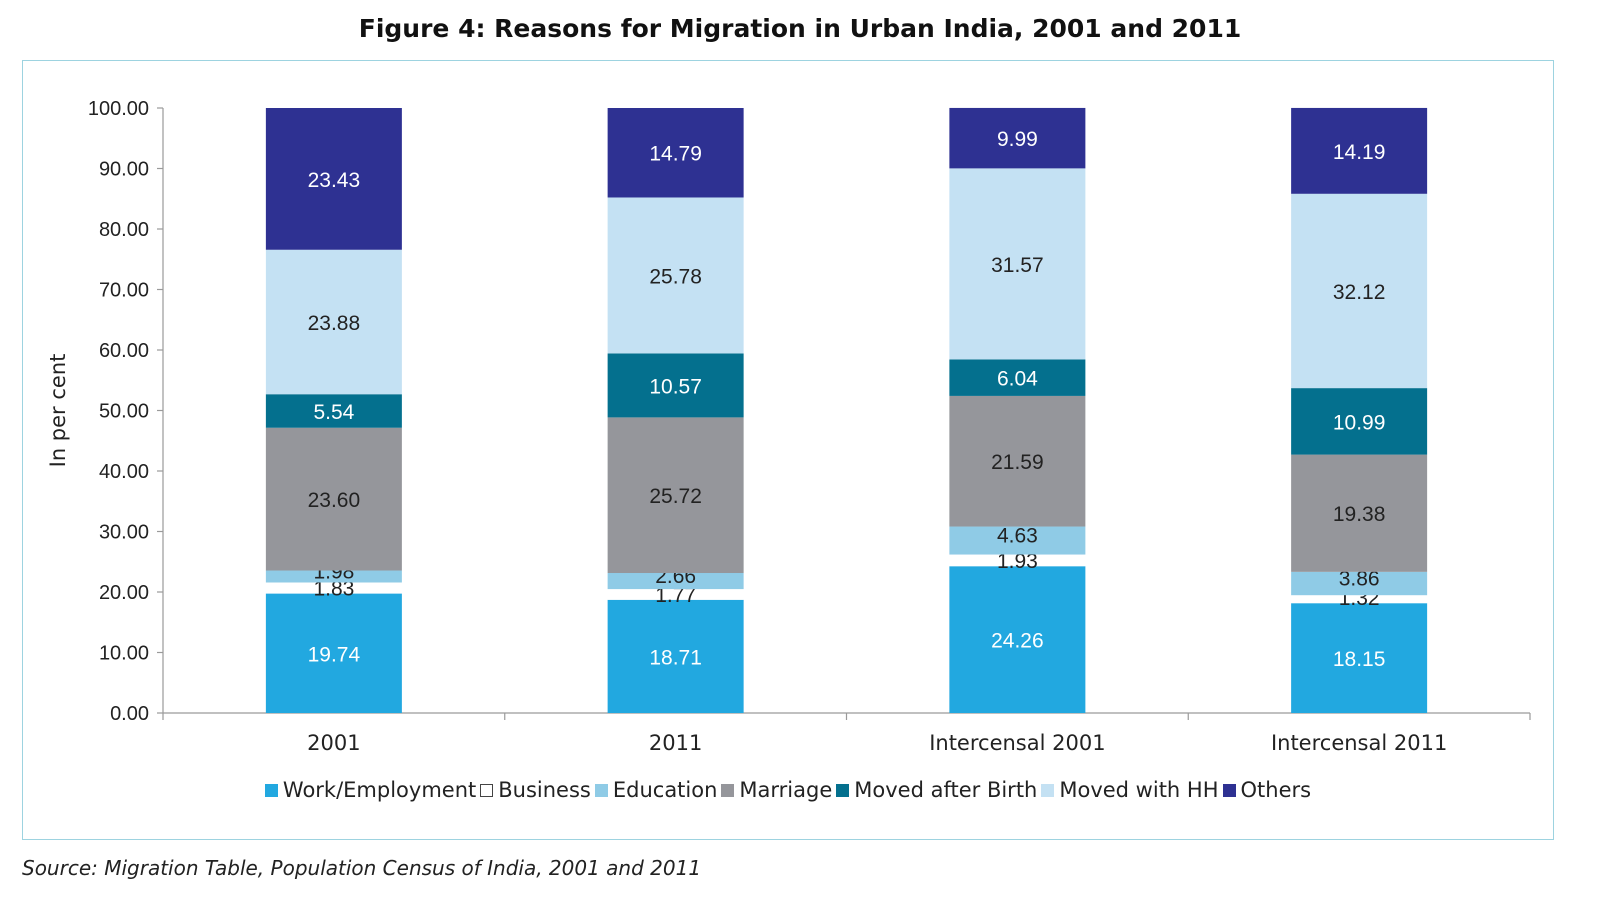 The image size is (1600, 920). I want to click on legend-item: Marriage, so click(776, 790).